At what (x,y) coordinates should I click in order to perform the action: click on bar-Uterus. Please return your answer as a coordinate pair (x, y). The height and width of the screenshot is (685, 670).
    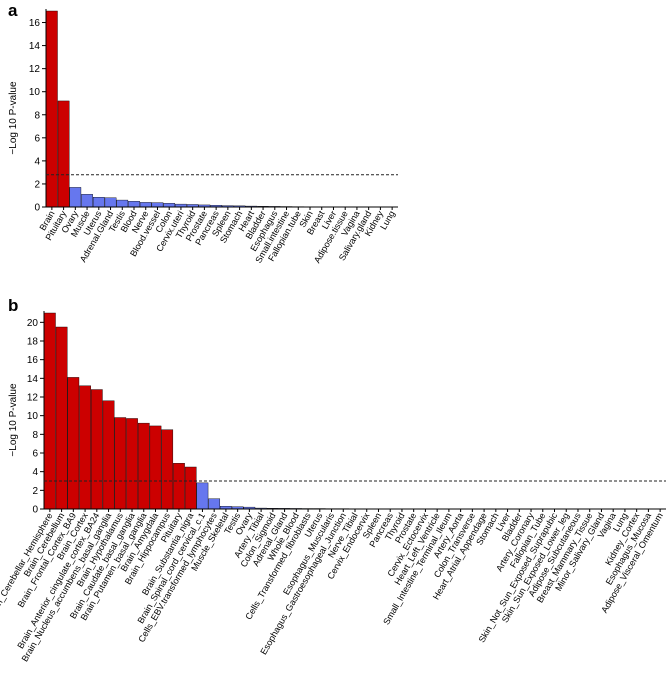
    Looking at the image, I should click on (98, 202).